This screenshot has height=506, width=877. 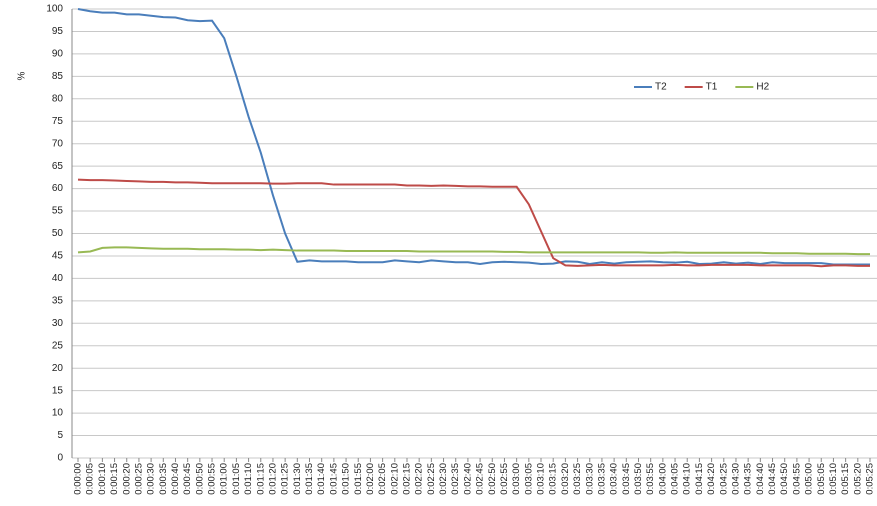 What do you see at coordinates (589, 479) in the screenshot?
I see `x-tick-label: 0:03:30` at bounding box center [589, 479].